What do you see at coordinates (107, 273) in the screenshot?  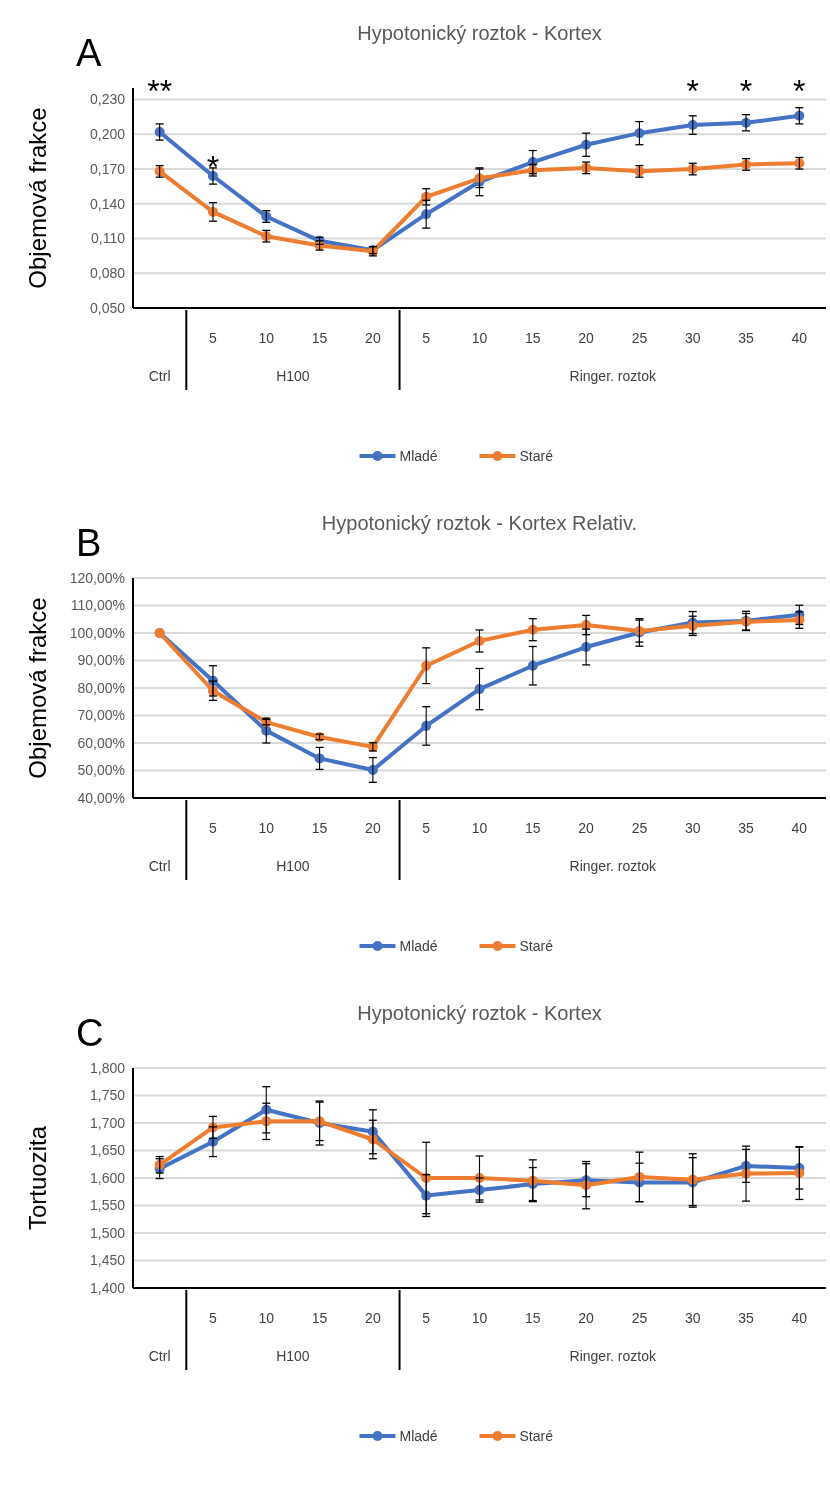 I see `y-tick-label: 0,080` at bounding box center [107, 273].